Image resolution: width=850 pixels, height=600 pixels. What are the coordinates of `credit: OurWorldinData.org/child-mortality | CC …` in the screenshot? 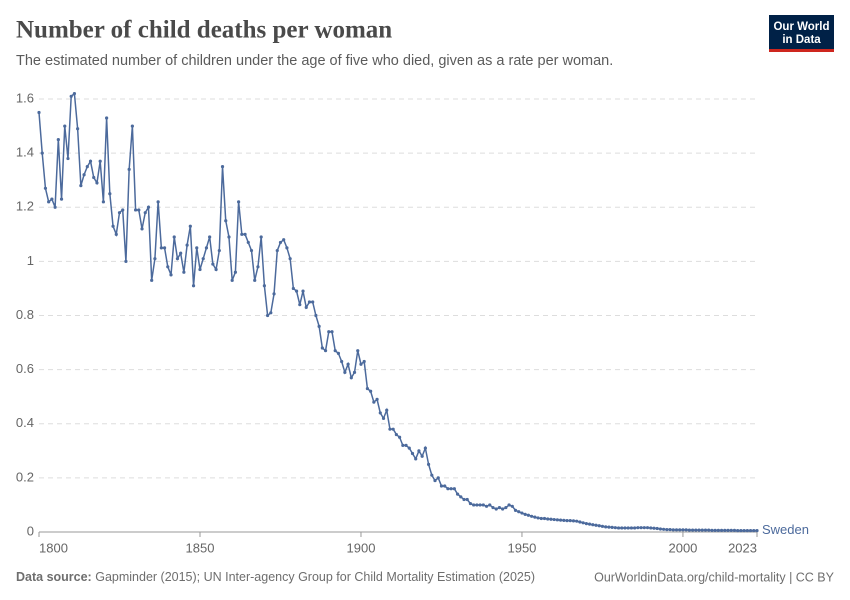 It's located at (714, 577).